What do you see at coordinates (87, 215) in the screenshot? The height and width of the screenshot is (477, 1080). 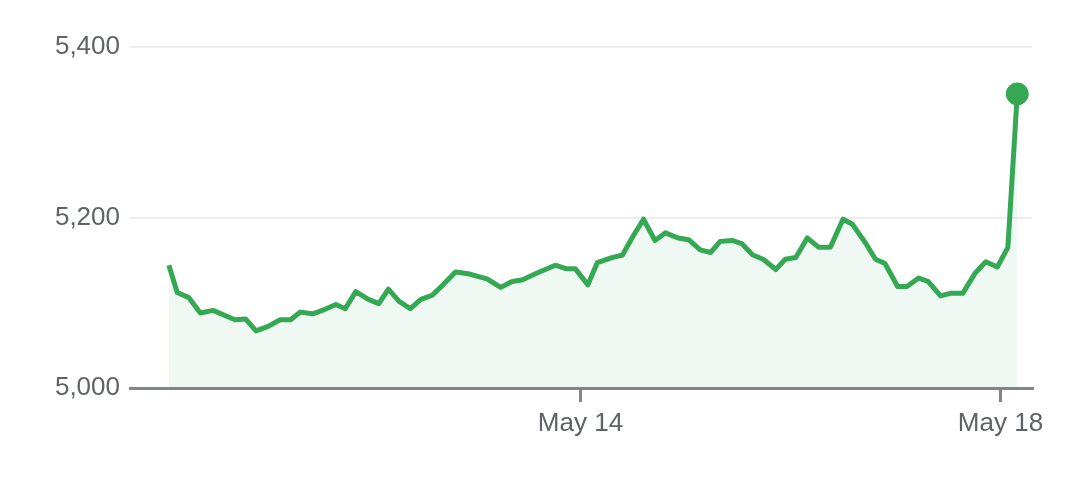 I see `y-tick-label: 5,200` at bounding box center [87, 215].